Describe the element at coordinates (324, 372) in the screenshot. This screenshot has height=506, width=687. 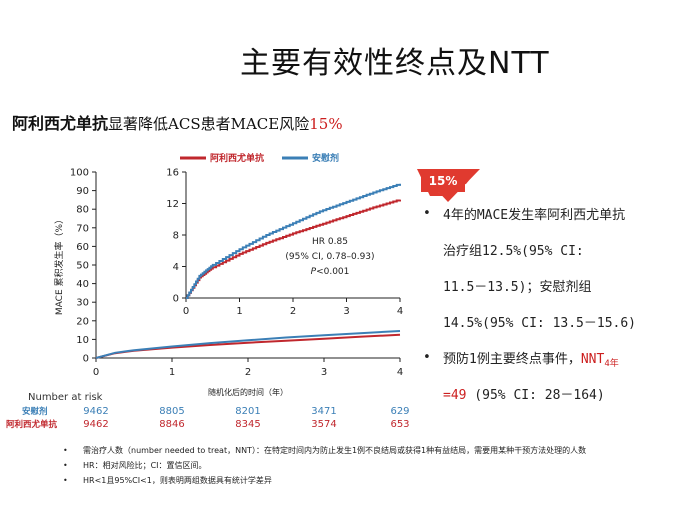
I see `x-tick-label: 3` at that location.